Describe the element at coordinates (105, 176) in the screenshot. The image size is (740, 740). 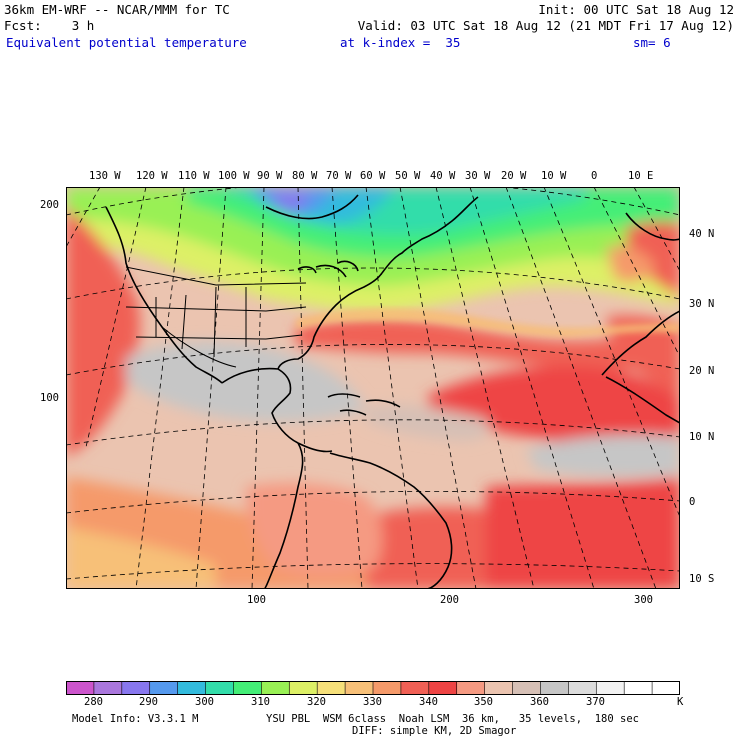
I see `lon-label: 130 W` at that location.